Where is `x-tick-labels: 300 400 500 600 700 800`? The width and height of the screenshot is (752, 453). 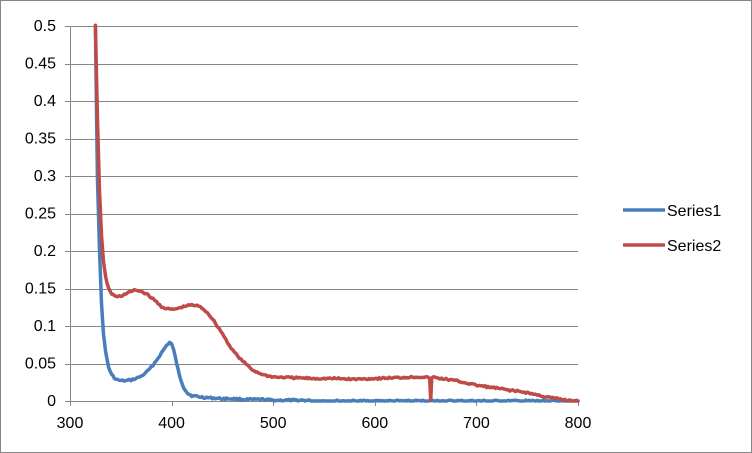 x-tick-labels: 300 400 500 600 700 800 is located at coordinates (324, 423).